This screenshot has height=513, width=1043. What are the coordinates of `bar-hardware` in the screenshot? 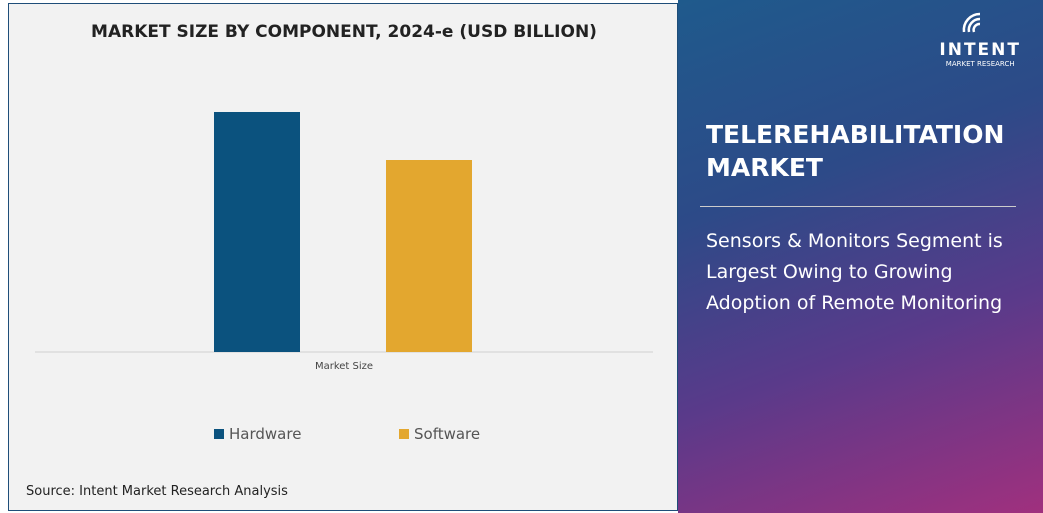 It's located at (257, 232).